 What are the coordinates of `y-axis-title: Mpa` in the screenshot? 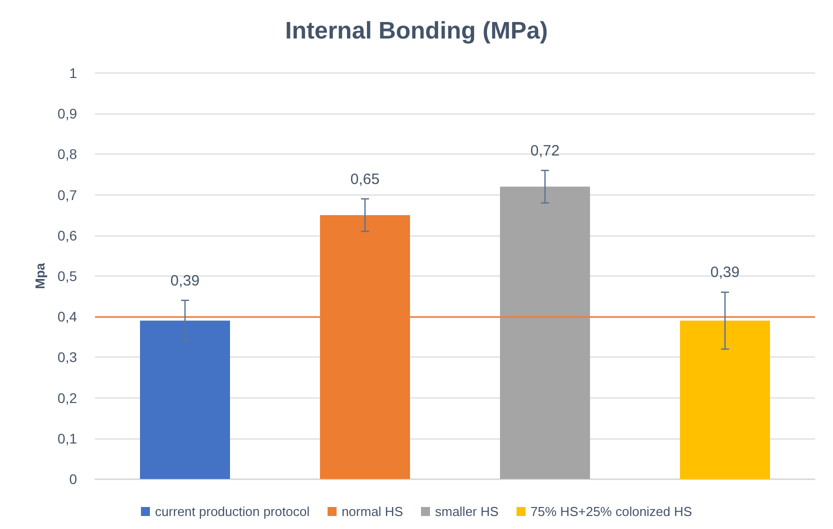 It's located at (40, 275).